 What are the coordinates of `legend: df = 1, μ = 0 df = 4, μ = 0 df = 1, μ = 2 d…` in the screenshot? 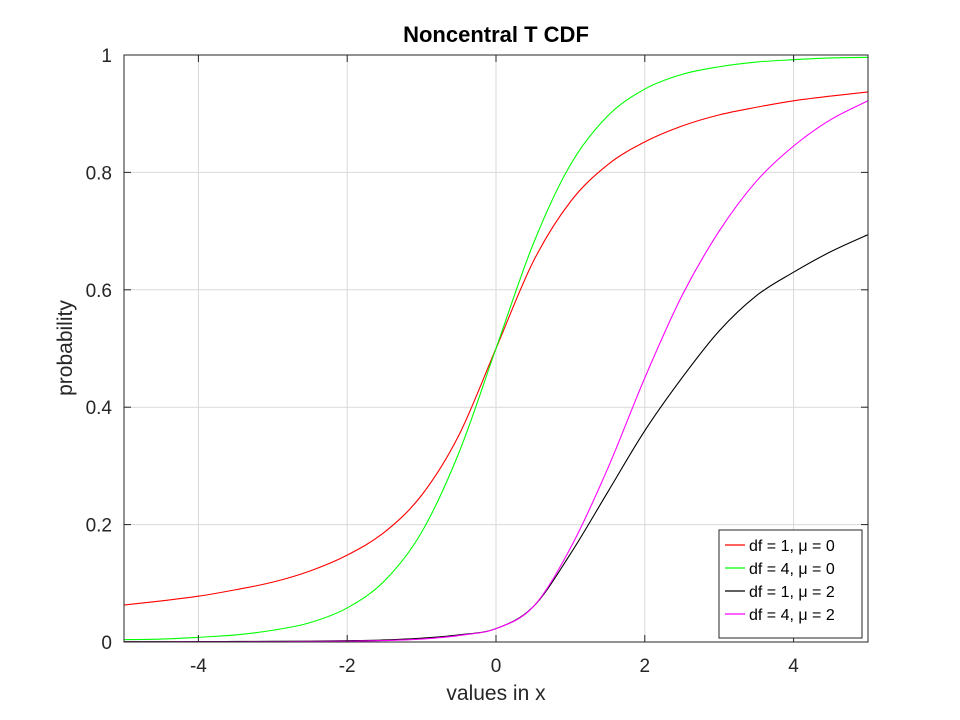 It's located at (790, 584).